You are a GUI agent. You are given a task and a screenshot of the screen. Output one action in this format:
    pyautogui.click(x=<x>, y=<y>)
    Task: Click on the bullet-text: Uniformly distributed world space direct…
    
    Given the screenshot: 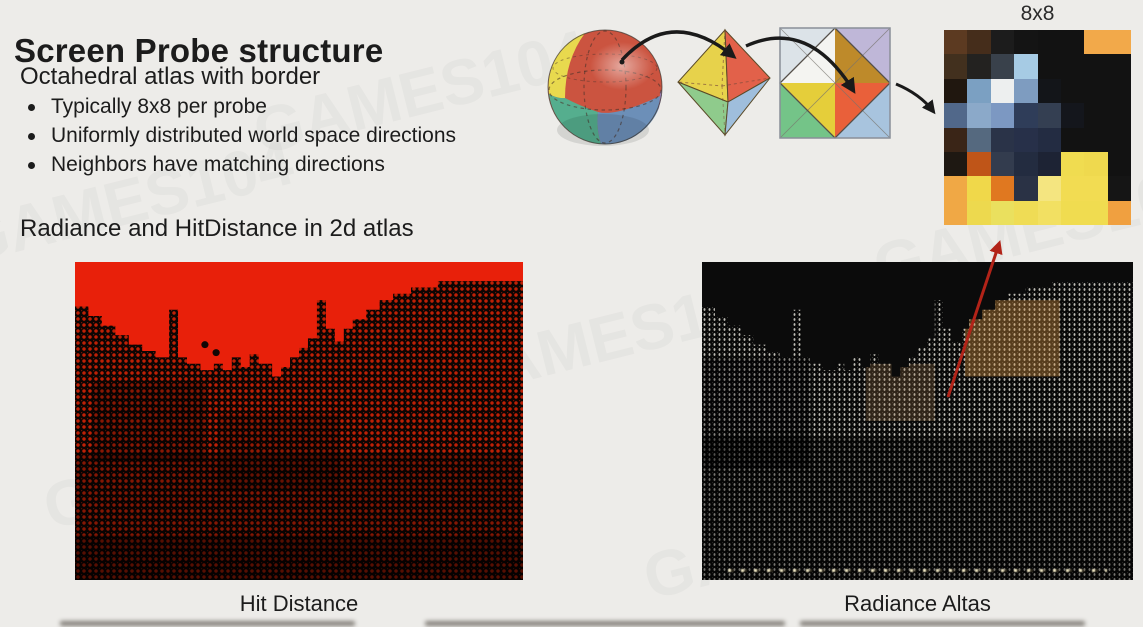 What is the action you would take?
    pyautogui.click(x=253, y=135)
    